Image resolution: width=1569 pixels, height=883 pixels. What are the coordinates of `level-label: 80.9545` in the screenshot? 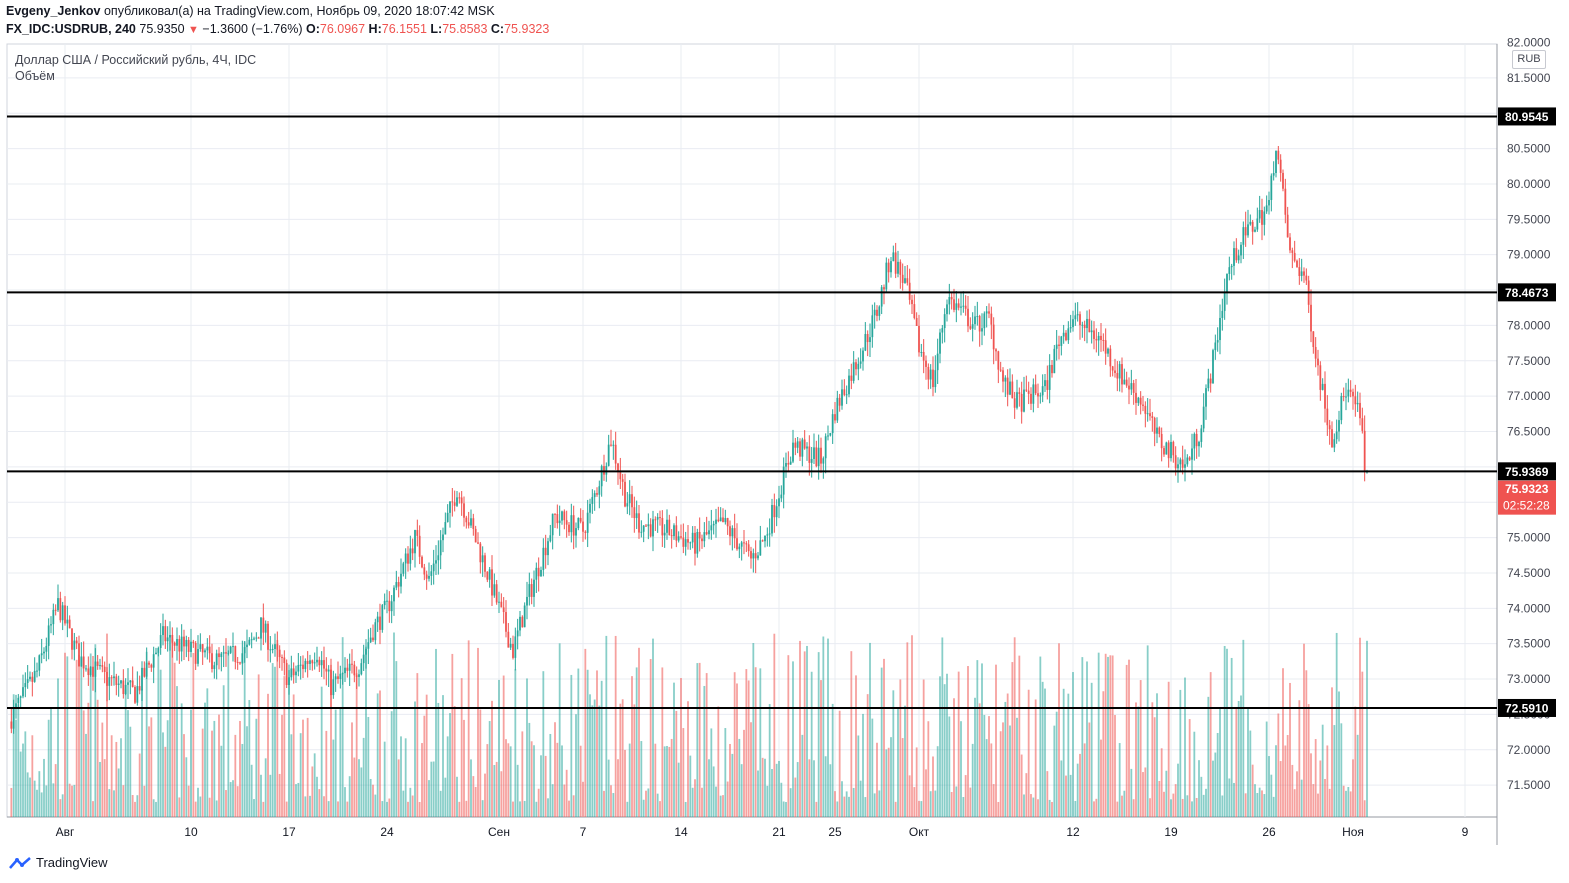 It's located at (1527, 117).